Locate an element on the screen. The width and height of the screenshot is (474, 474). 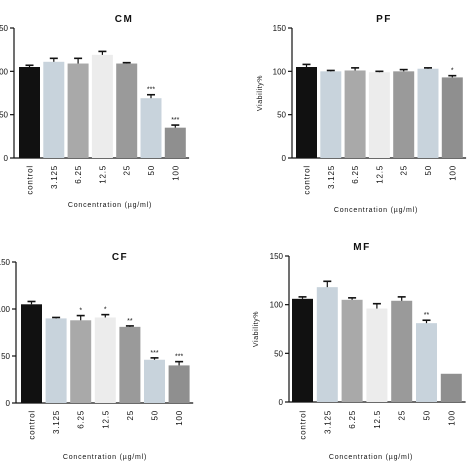
y-tick-label-mf: 150 is located at coordinates (277, 256).